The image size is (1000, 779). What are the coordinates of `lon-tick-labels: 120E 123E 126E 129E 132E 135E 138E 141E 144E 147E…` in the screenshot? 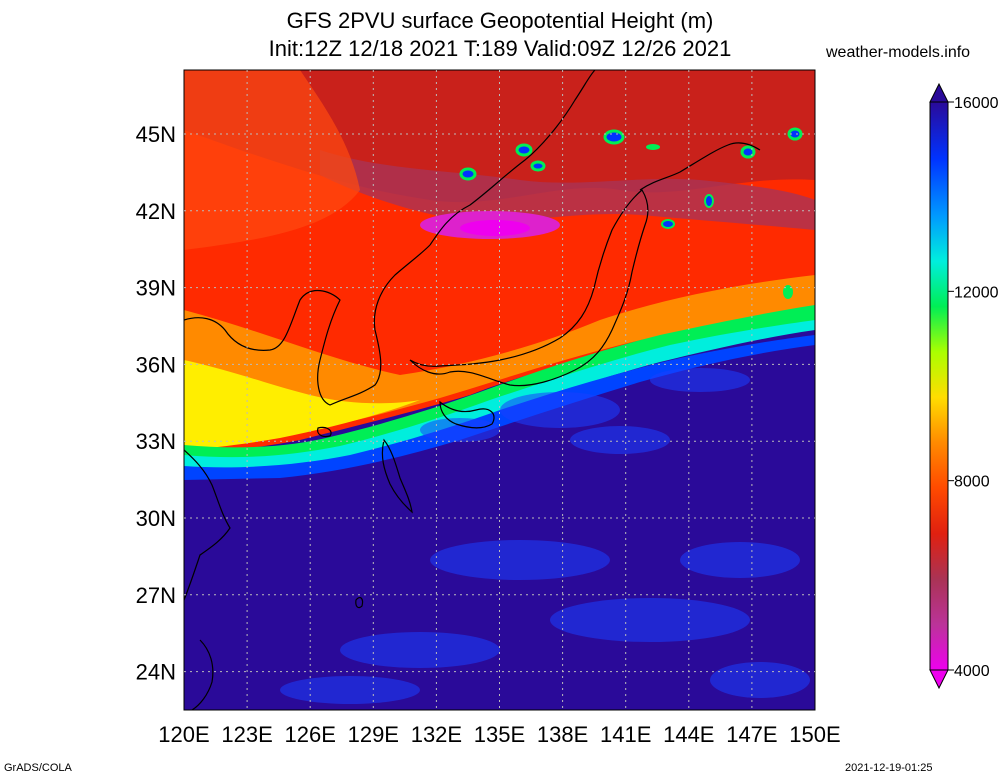 It's located at (499, 734).